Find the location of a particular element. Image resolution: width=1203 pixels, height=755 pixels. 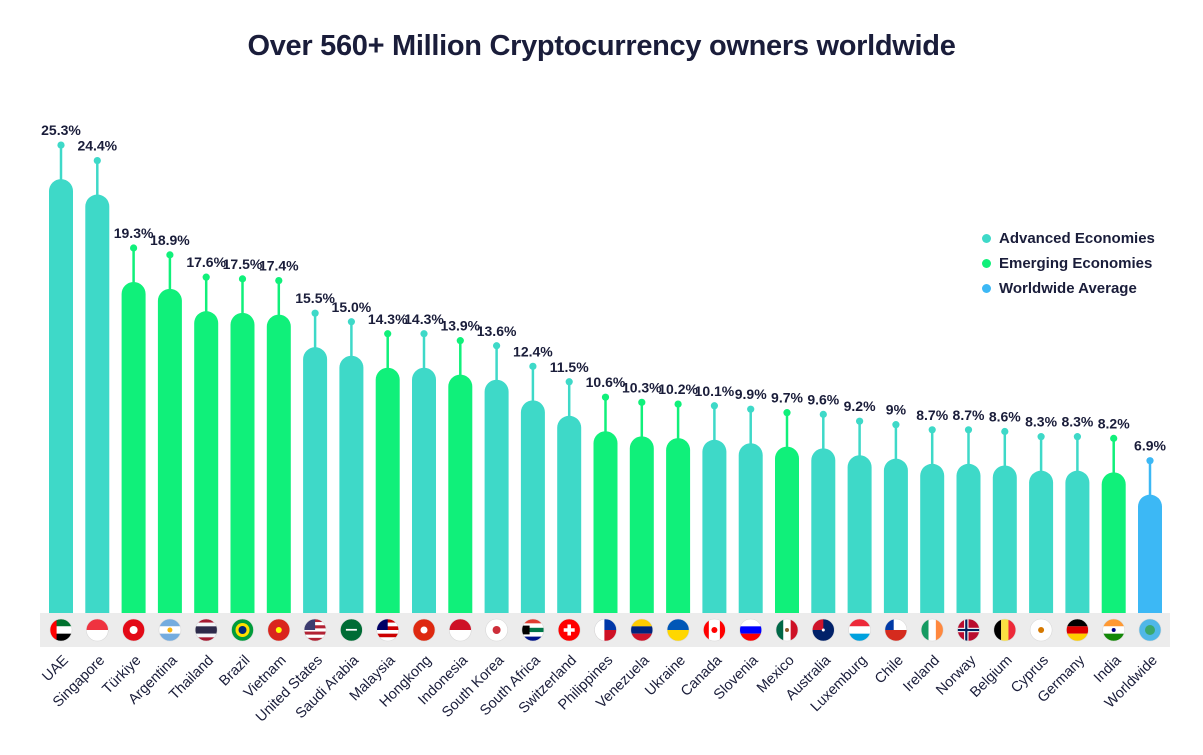

data-label: 13.6% is located at coordinates (497, 331).